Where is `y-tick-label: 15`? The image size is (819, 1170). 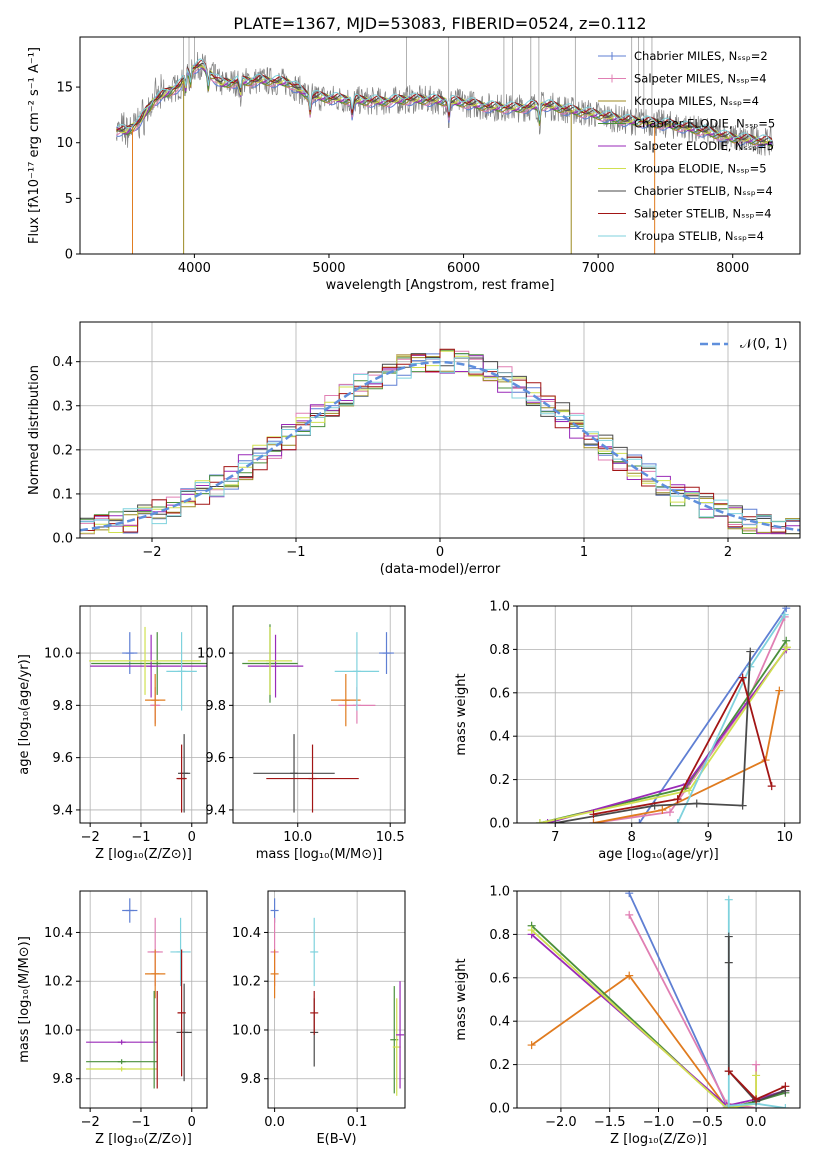
y-tick-label: 15 is located at coordinates (64, 88).